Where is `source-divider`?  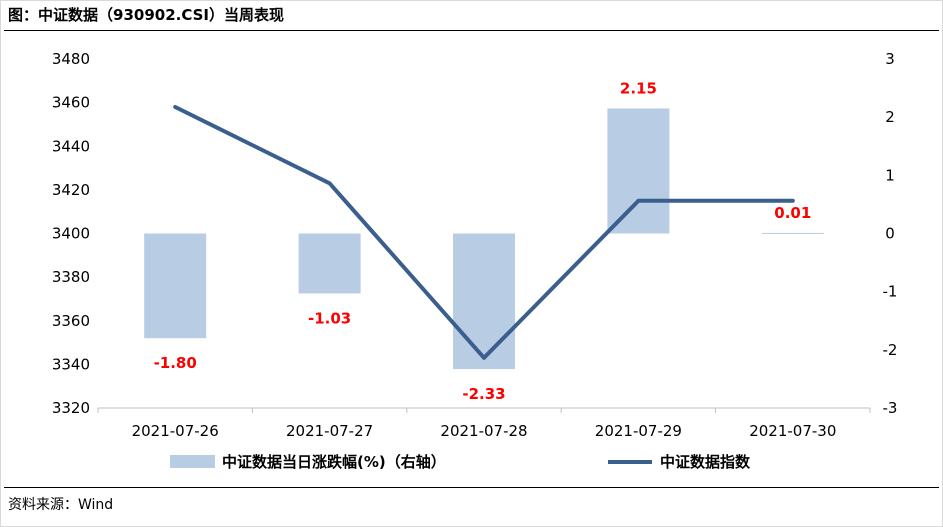 source-divider is located at coordinates (471, 487).